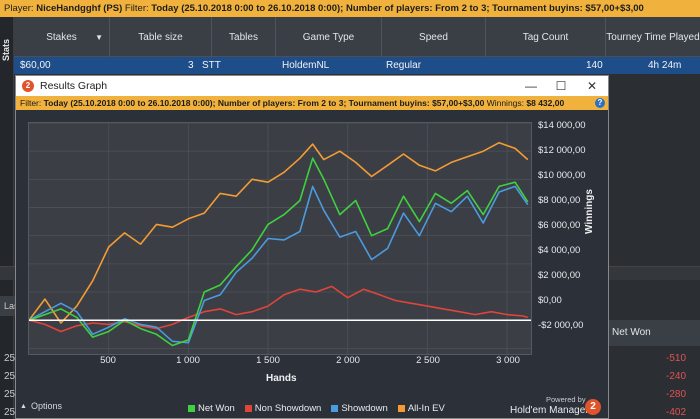  What do you see at coordinates (108, 360) in the screenshot?
I see `x-tick-label: 500` at bounding box center [108, 360].